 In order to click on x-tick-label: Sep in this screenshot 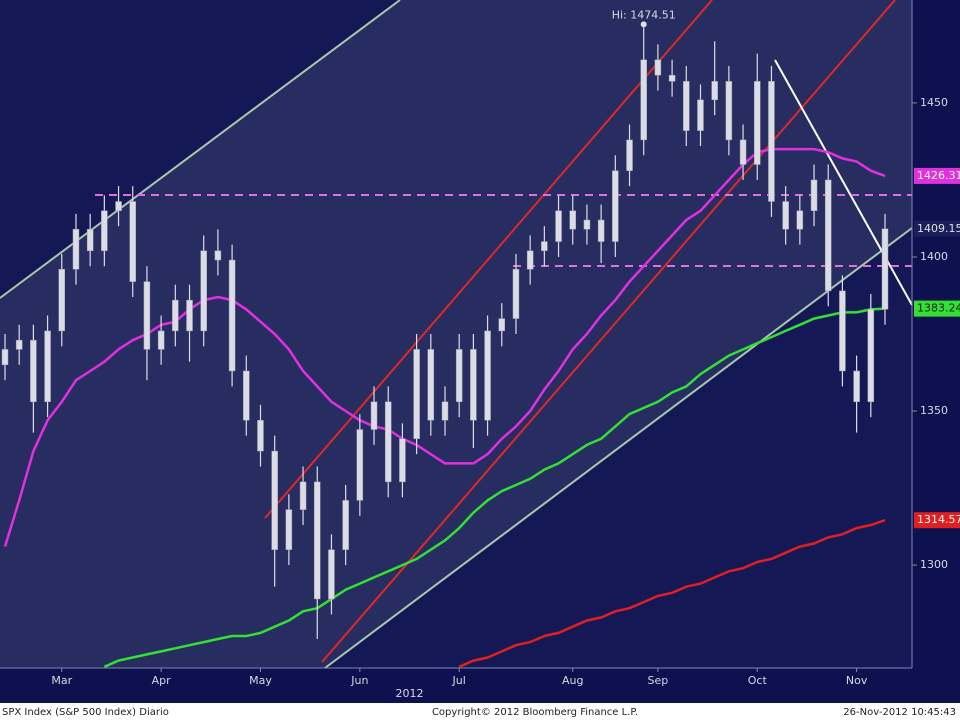, I will do `click(658, 680)`.